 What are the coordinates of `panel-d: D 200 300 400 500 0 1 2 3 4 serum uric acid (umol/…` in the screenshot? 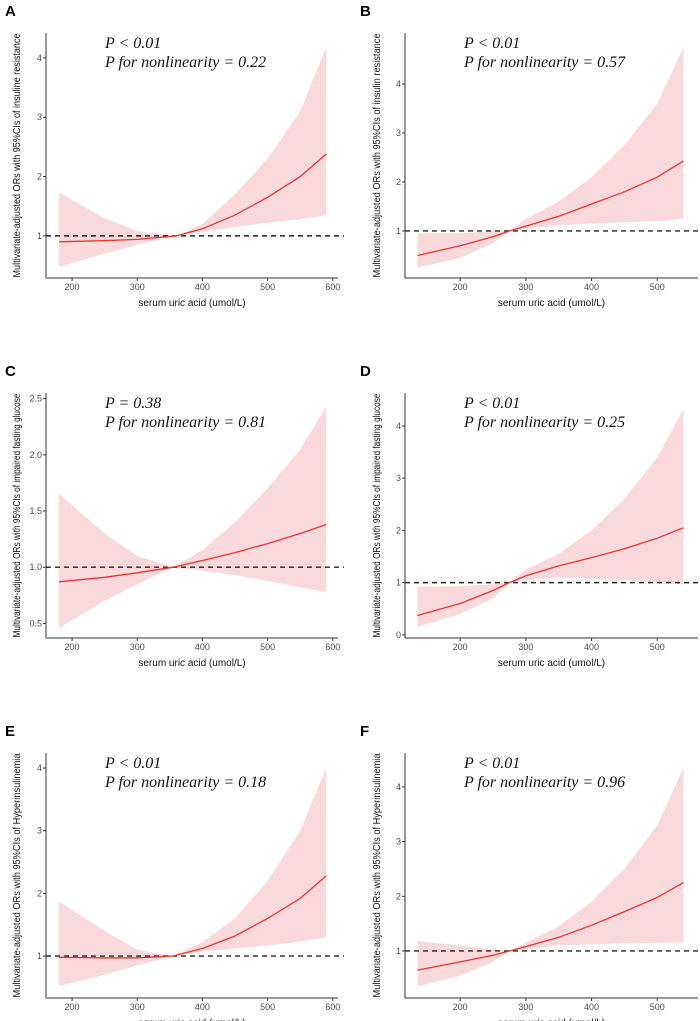 It's located at (530, 516).